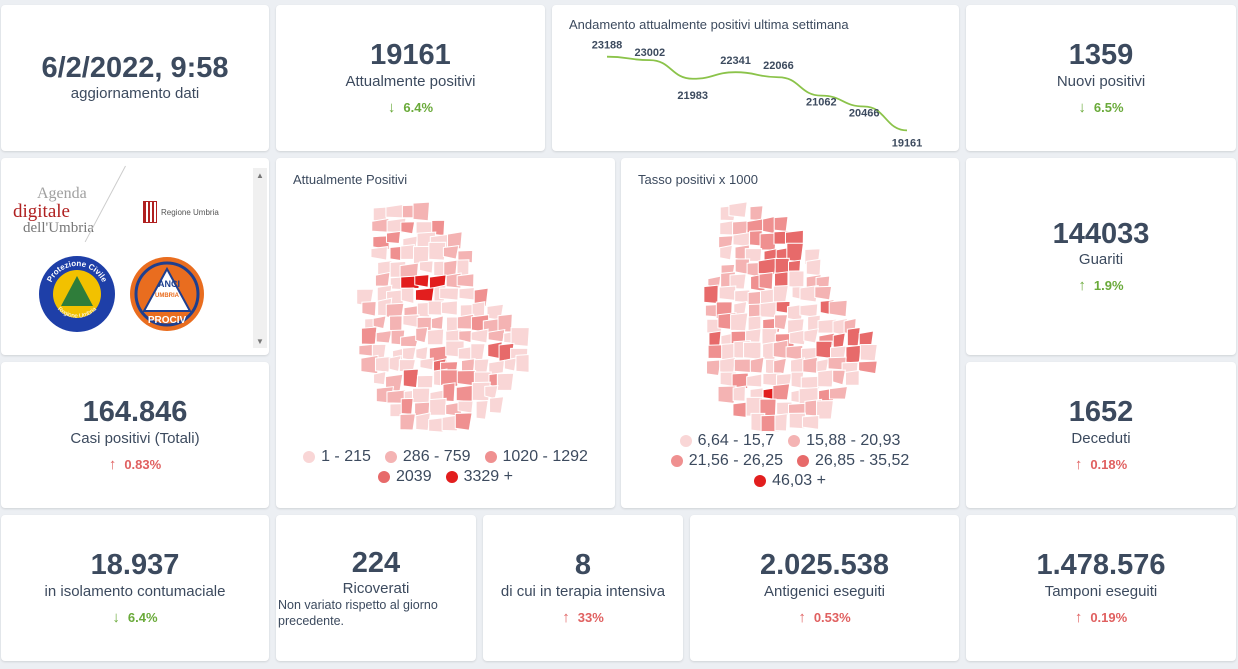 The width and height of the screenshot is (1238, 669). I want to click on legend-item: 1020 - 1292, so click(536, 457).